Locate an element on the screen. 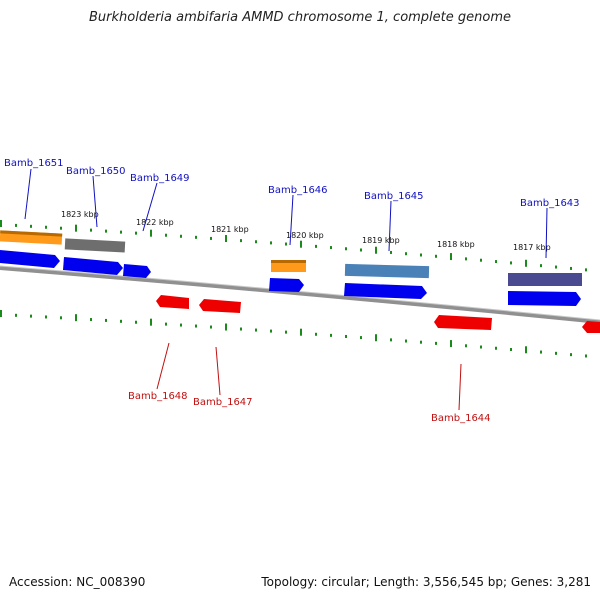  leader-bamb1646 is located at coordinates (291, 220).